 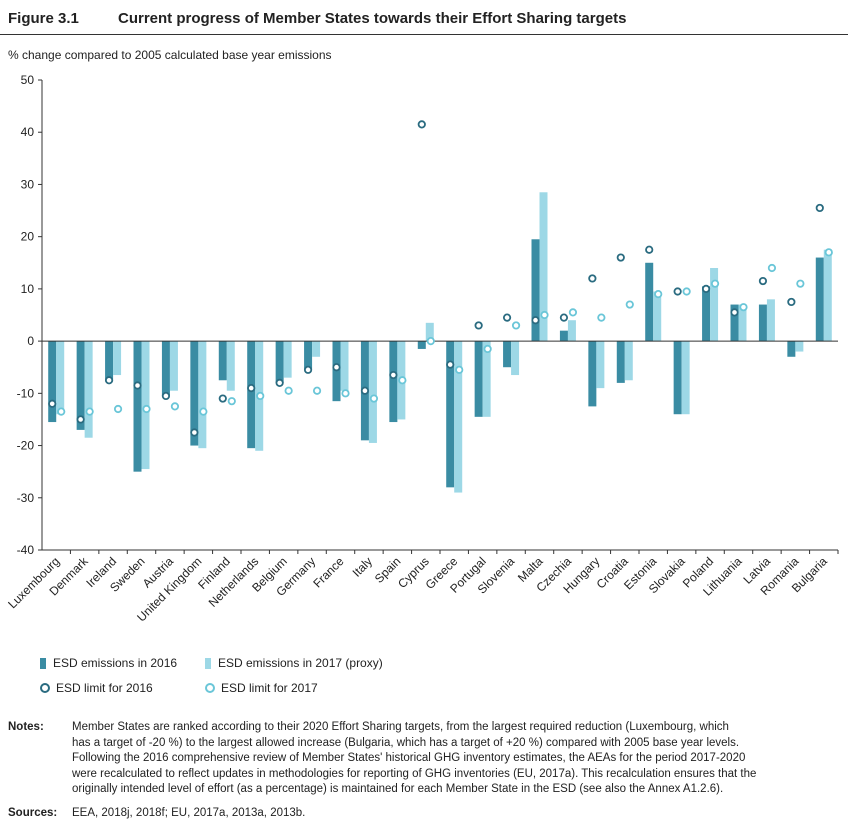 I want to click on legend-item-limit-2017: ESD limit for 2017, so click(x=261, y=688).